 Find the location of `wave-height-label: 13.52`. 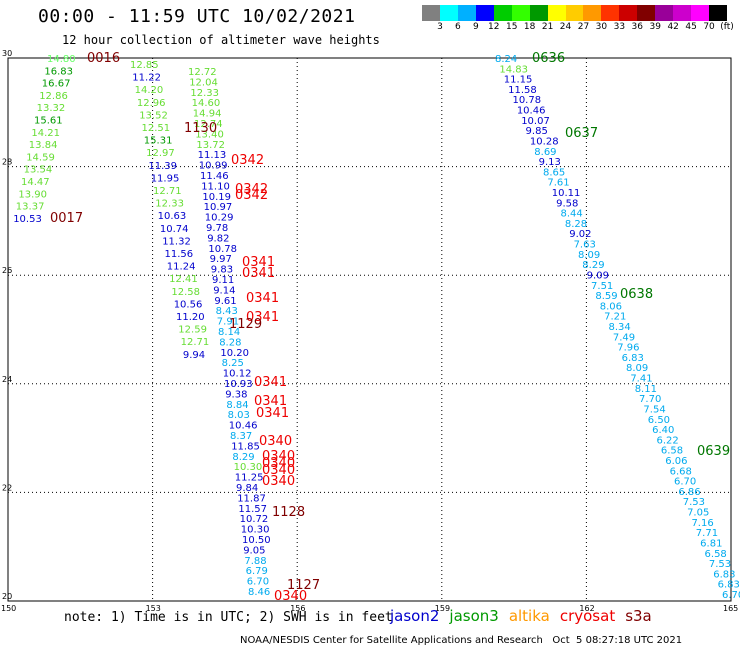

wave-height-label: 13.52 is located at coordinates (153, 115).